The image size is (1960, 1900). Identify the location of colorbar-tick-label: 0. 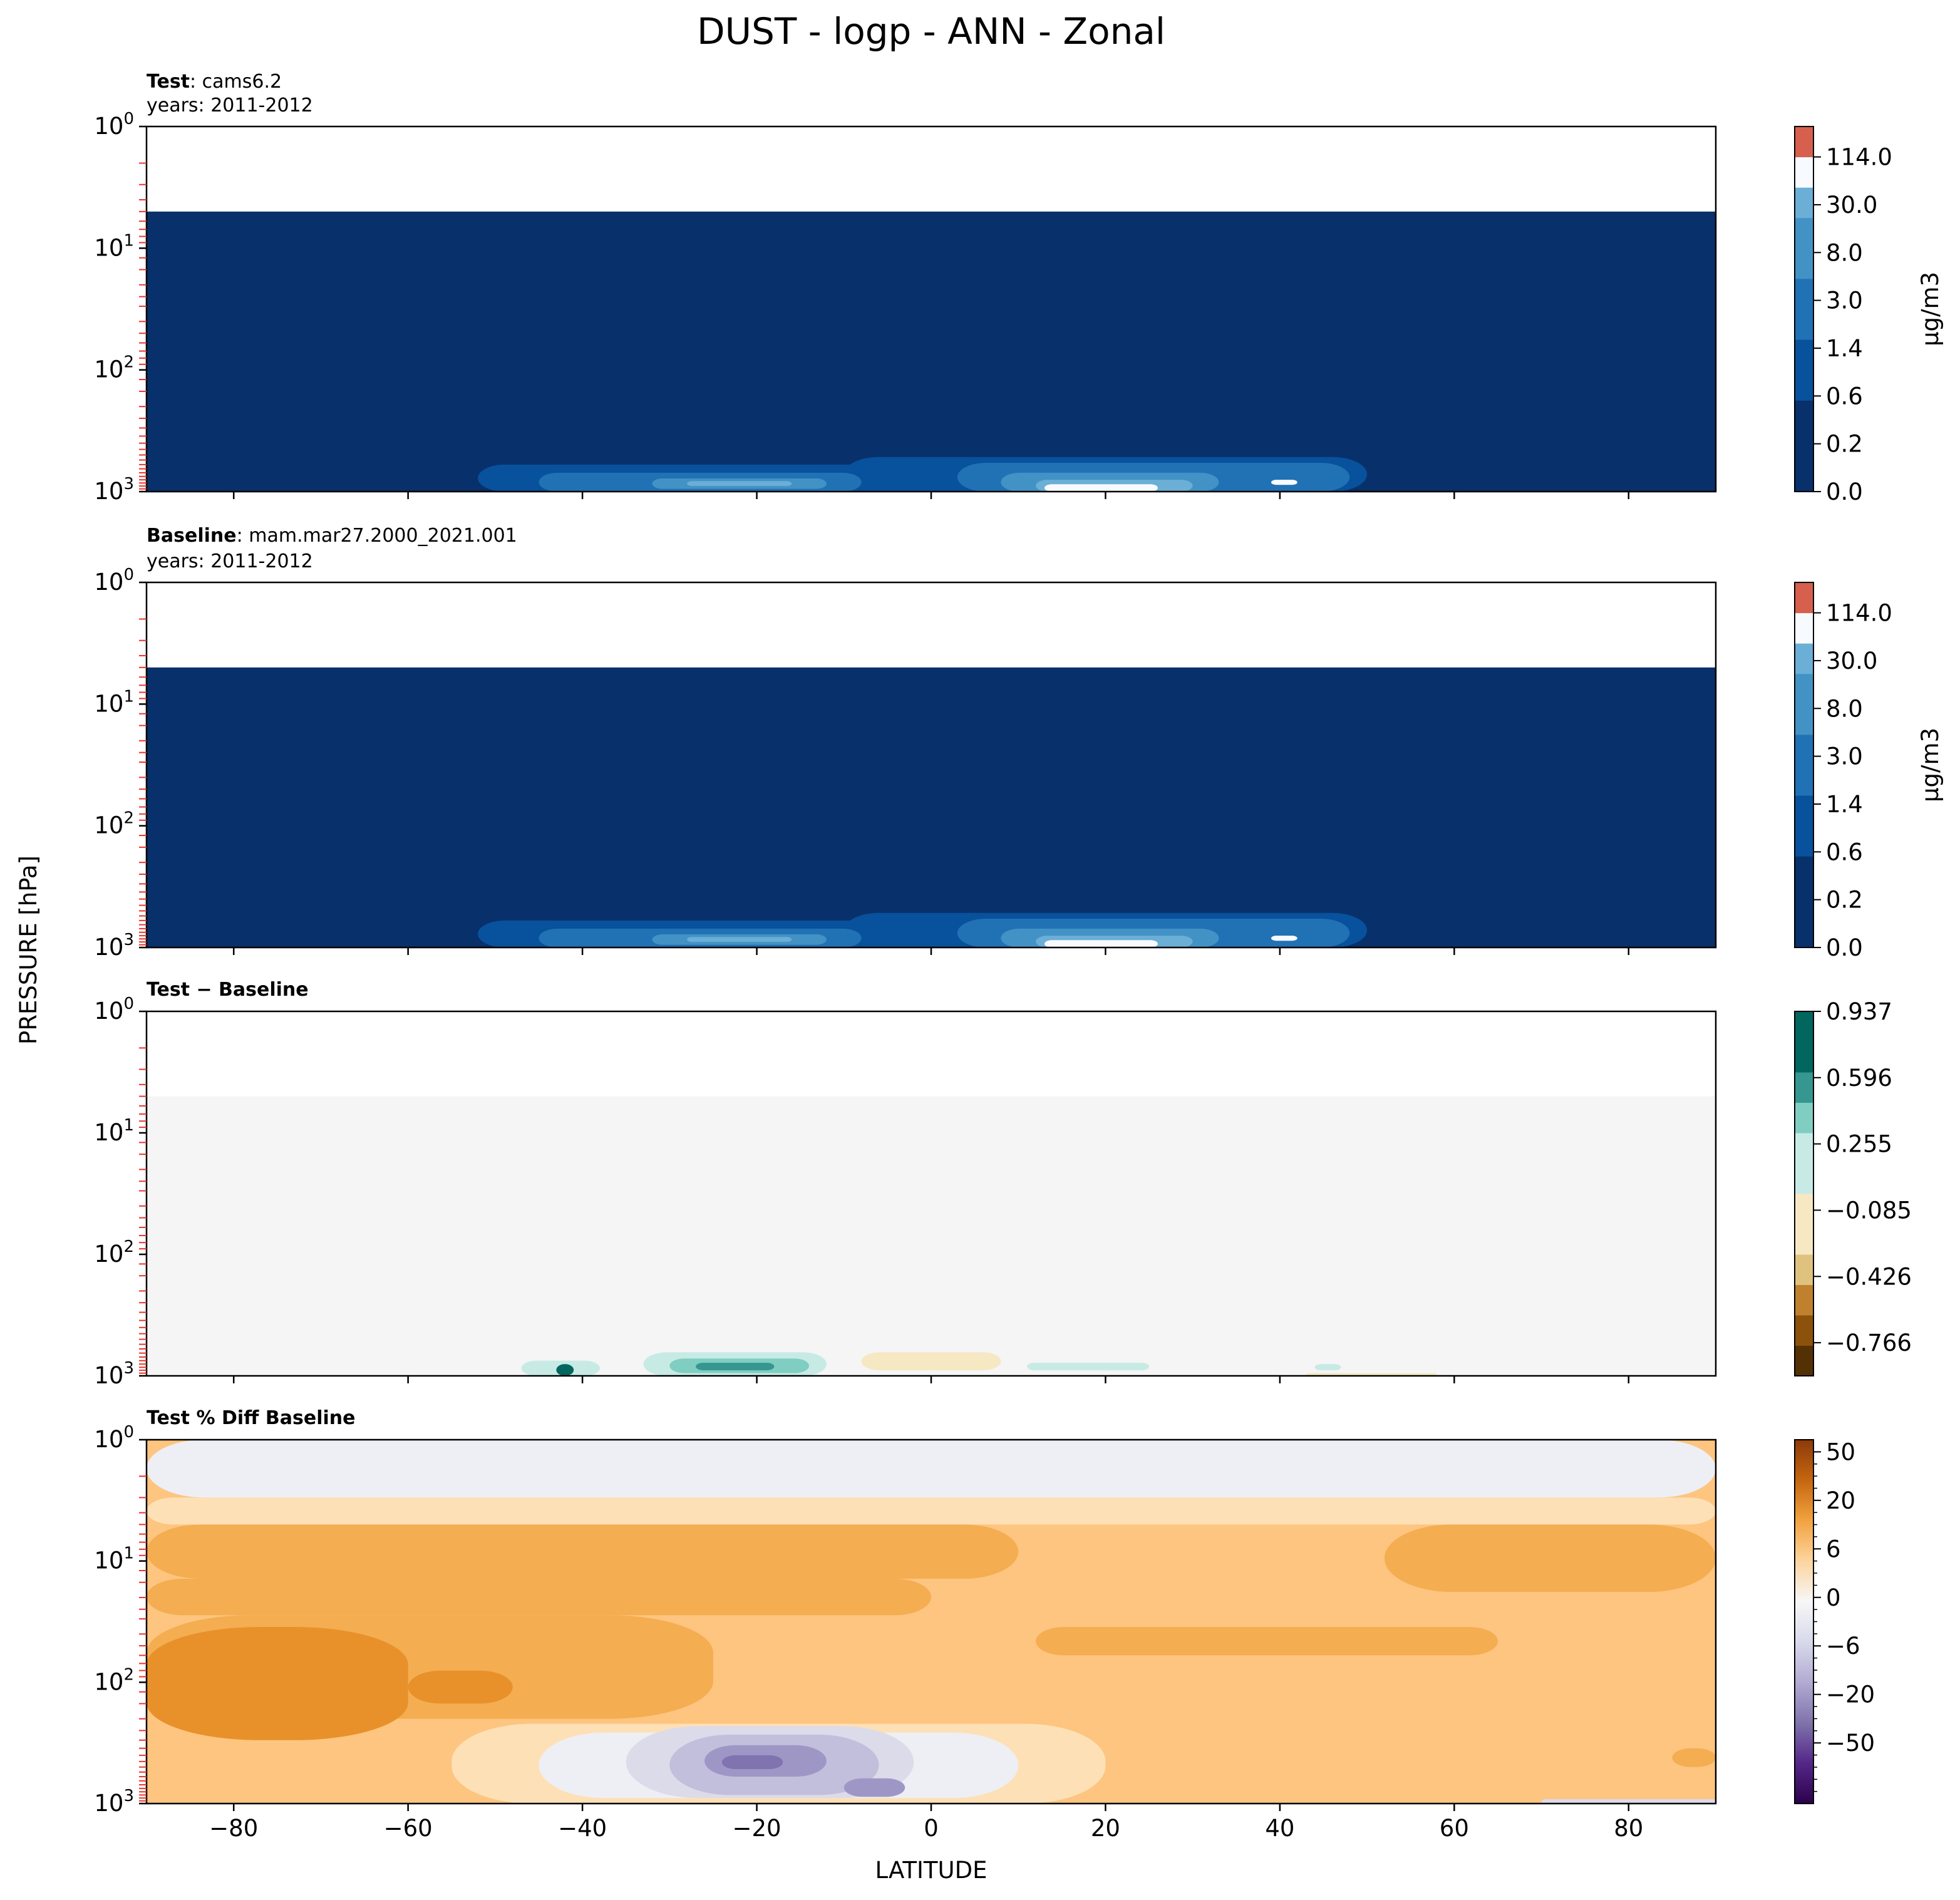
(1833, 1597).